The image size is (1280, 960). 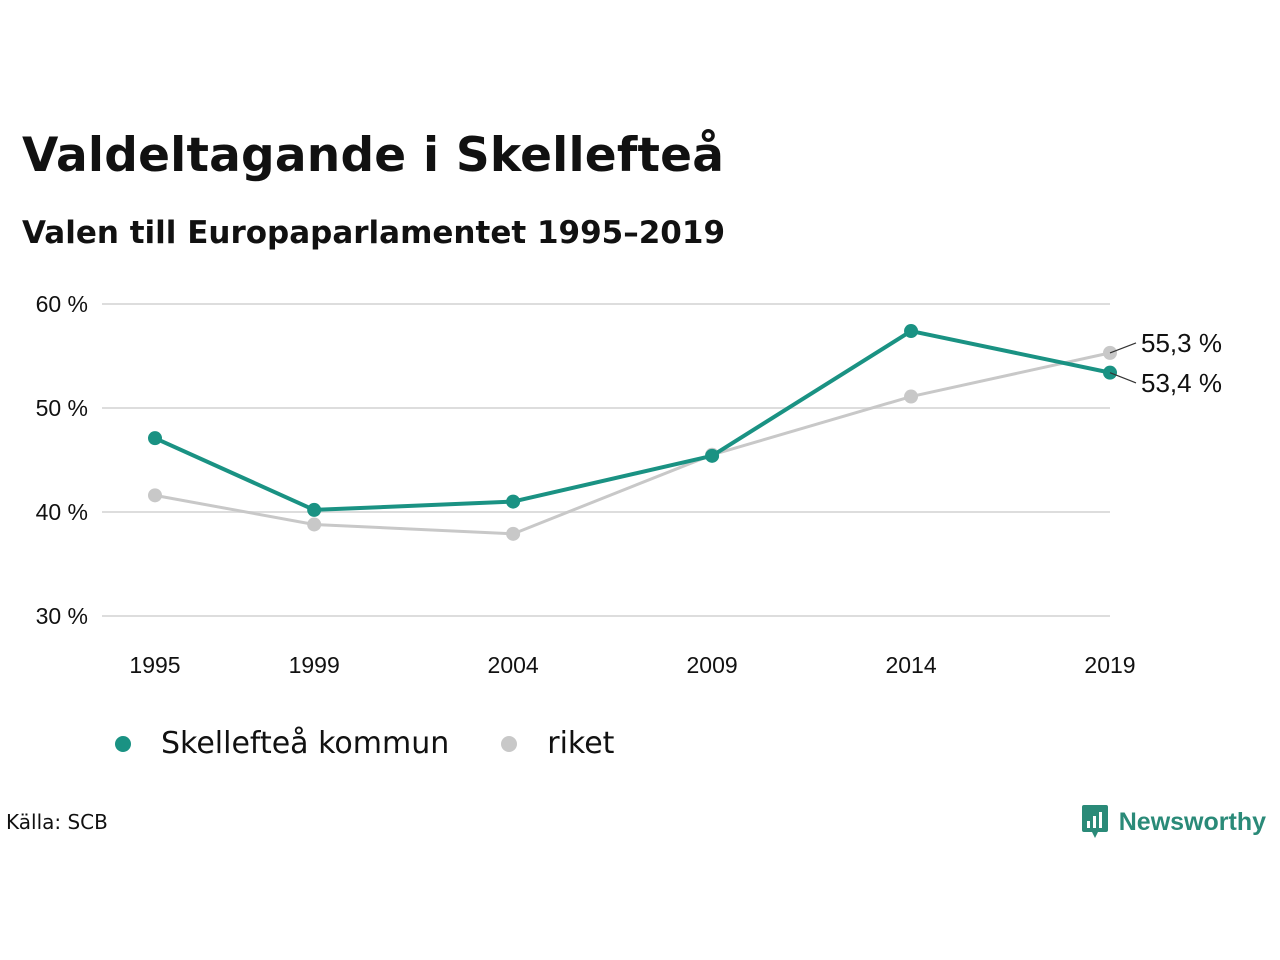 What do you see at coordinates (62, 408) in the screenshot?
I see `y-tick-label: 50 %` at bounding box center [62, 408].